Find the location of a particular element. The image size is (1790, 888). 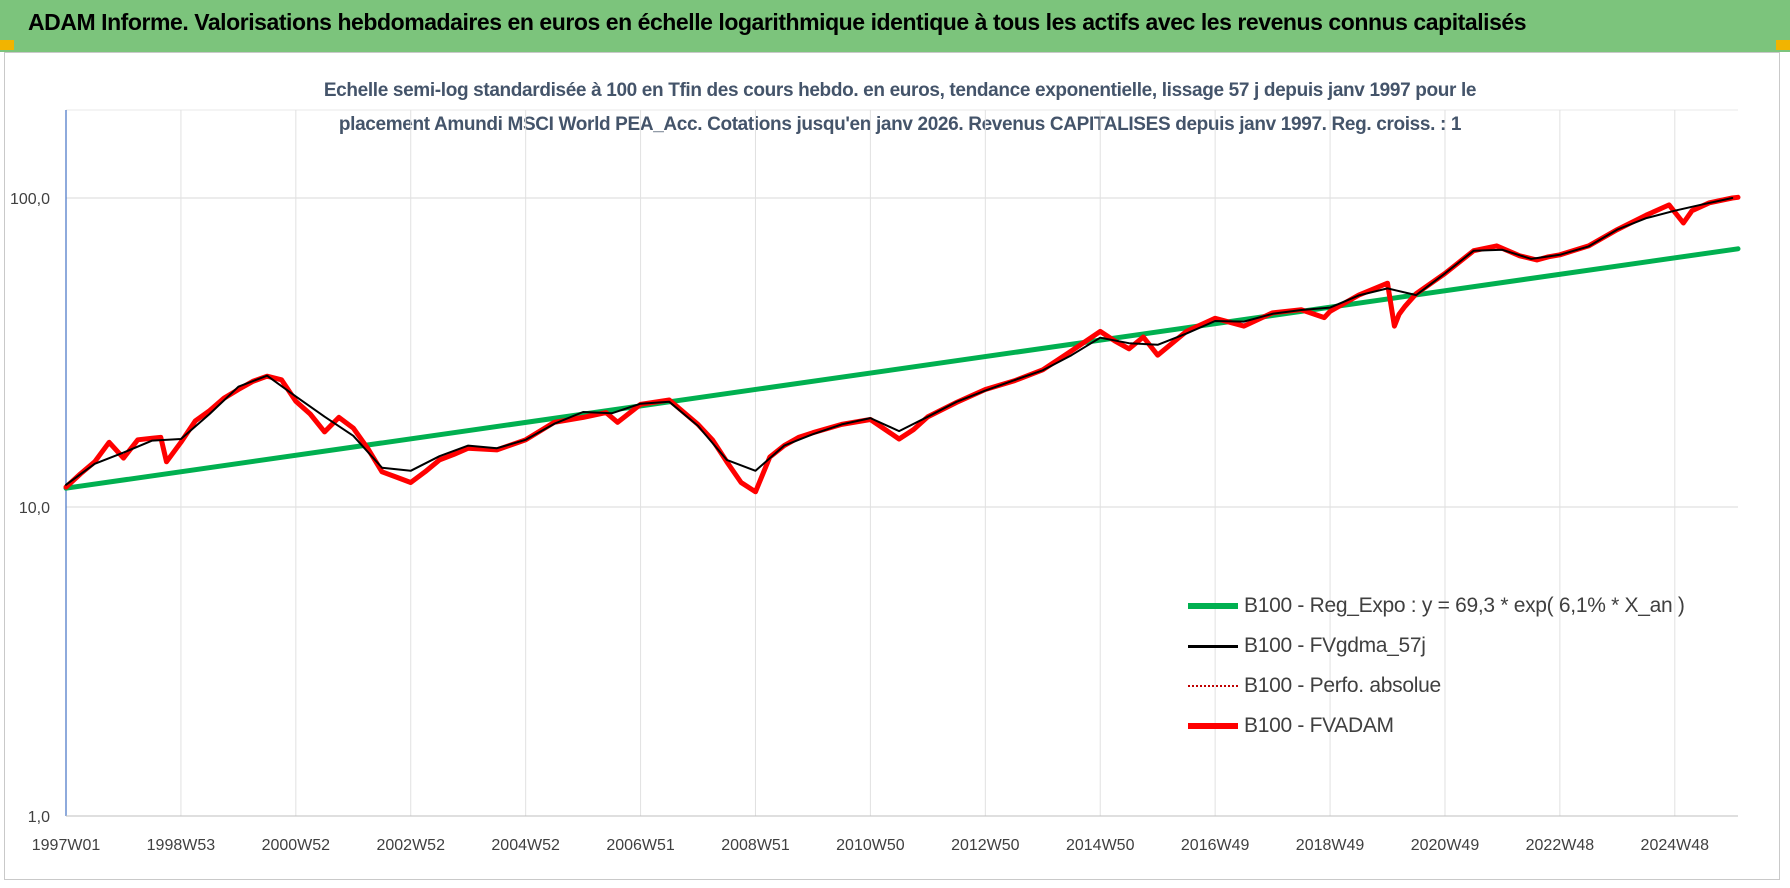

legend-label-perfo: B100 - Perfo. absolue is located at coordinates (1342, 685).